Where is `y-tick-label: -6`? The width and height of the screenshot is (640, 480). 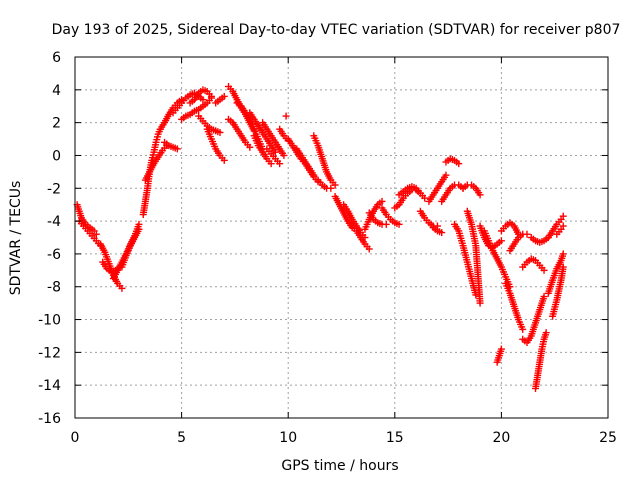
y-tick-label: -6 is located at coordinates (54, 255).